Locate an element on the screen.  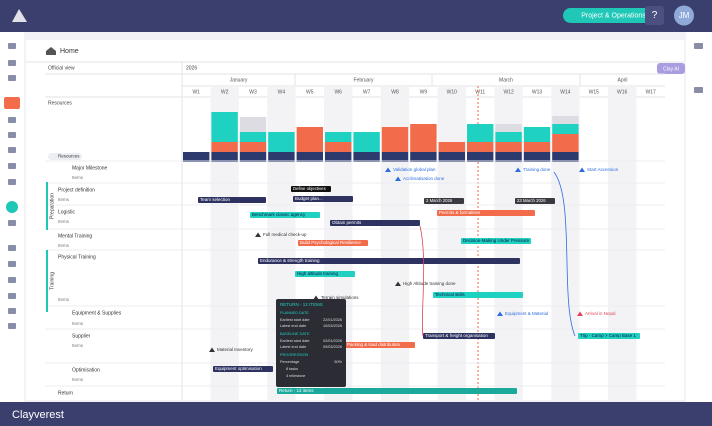
task-label: Permits & formalities is located at coordinates (460, 212).